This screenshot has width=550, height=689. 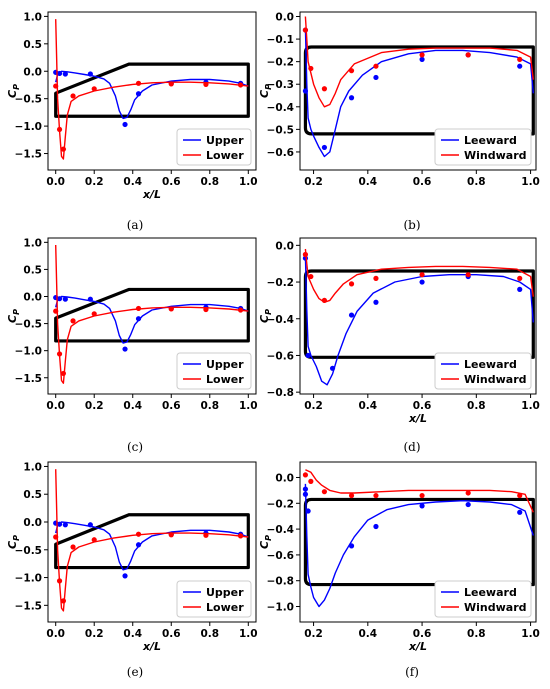 I want to click on panel-caption: (c), so click(x=135, y=447).